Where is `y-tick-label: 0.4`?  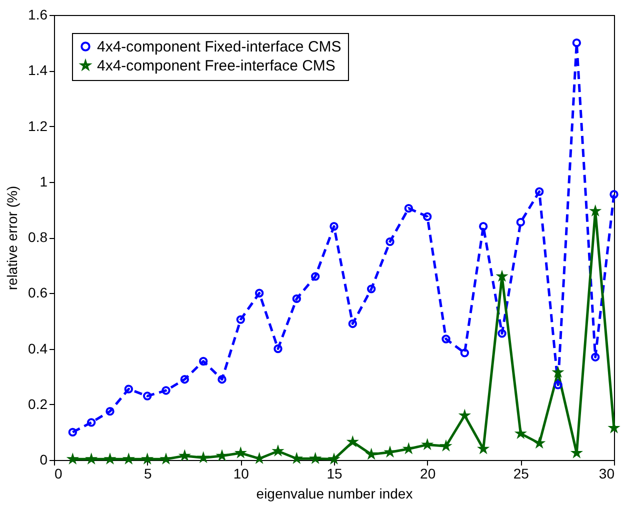
y-tick-label: 0.4 is located at coordinates (38, 348).